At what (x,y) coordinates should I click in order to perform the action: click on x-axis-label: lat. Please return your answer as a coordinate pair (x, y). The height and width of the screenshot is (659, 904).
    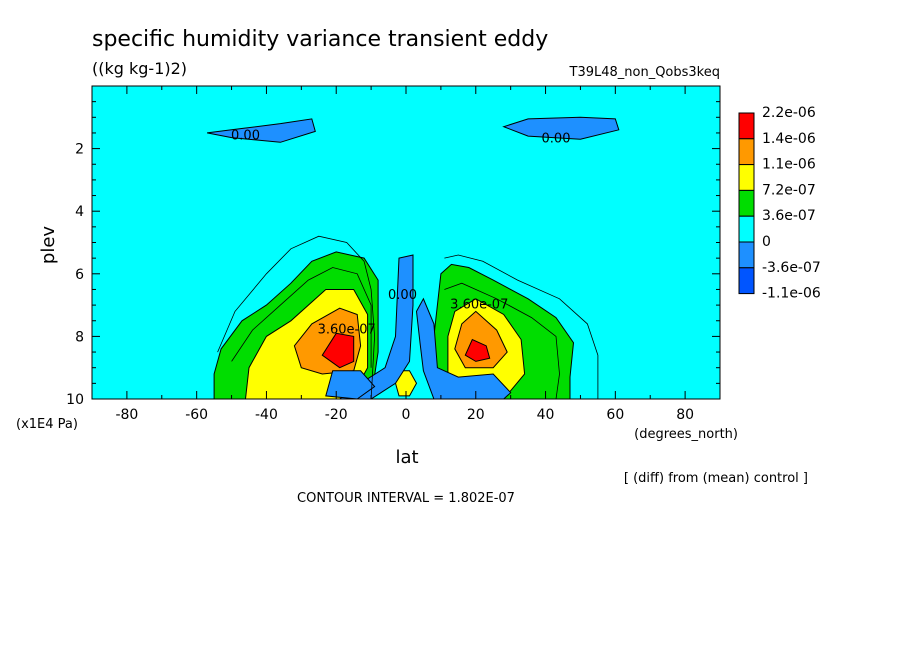
    Looking at the image, I should click on (406, 457).